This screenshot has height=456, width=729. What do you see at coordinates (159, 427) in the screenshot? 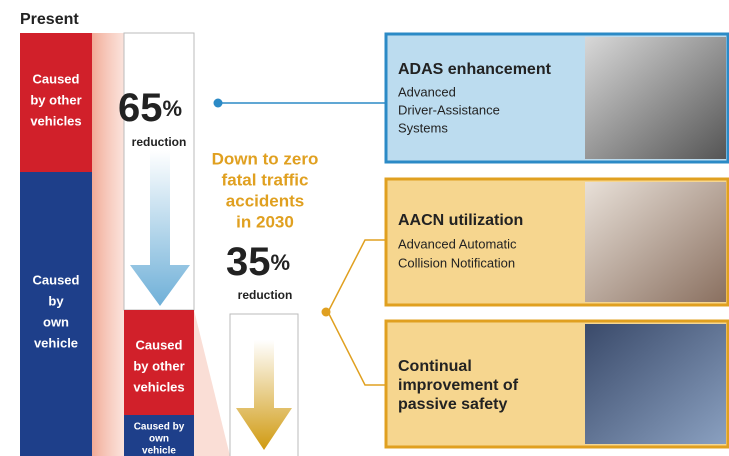
I see `text: Caused by` at bounding box center [159, 427].